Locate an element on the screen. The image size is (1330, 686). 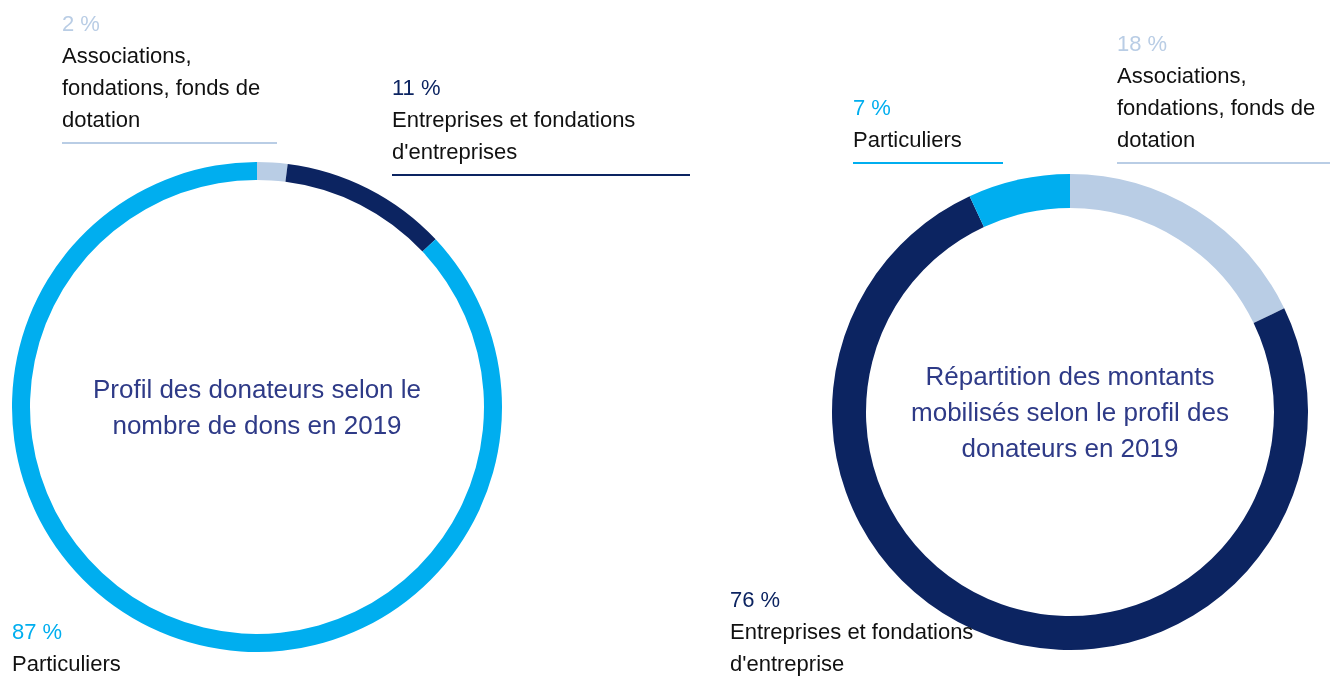
text: Profil des donateurs selon le nombre de dons en 2019 is located at coordinates (257, 407).